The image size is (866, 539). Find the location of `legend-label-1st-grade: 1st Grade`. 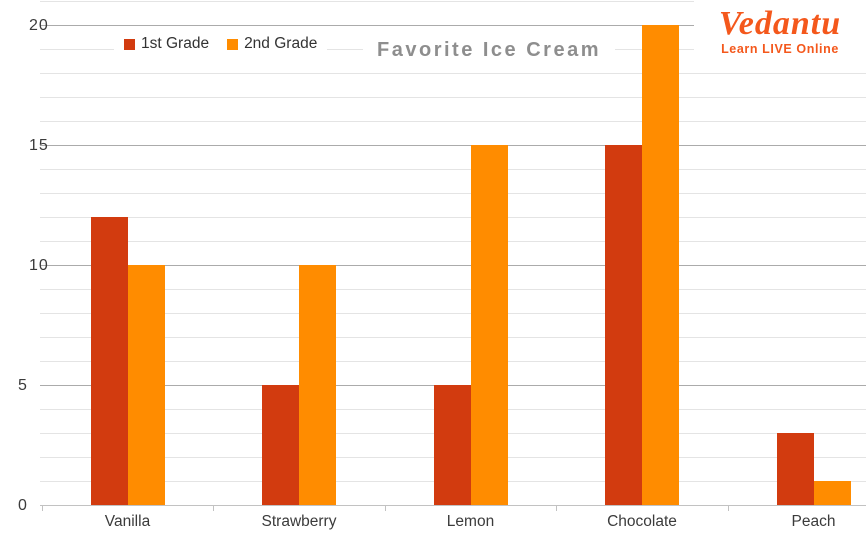

legend-label-1st-grade: 1st Grade is located at coordinates (175, 43).